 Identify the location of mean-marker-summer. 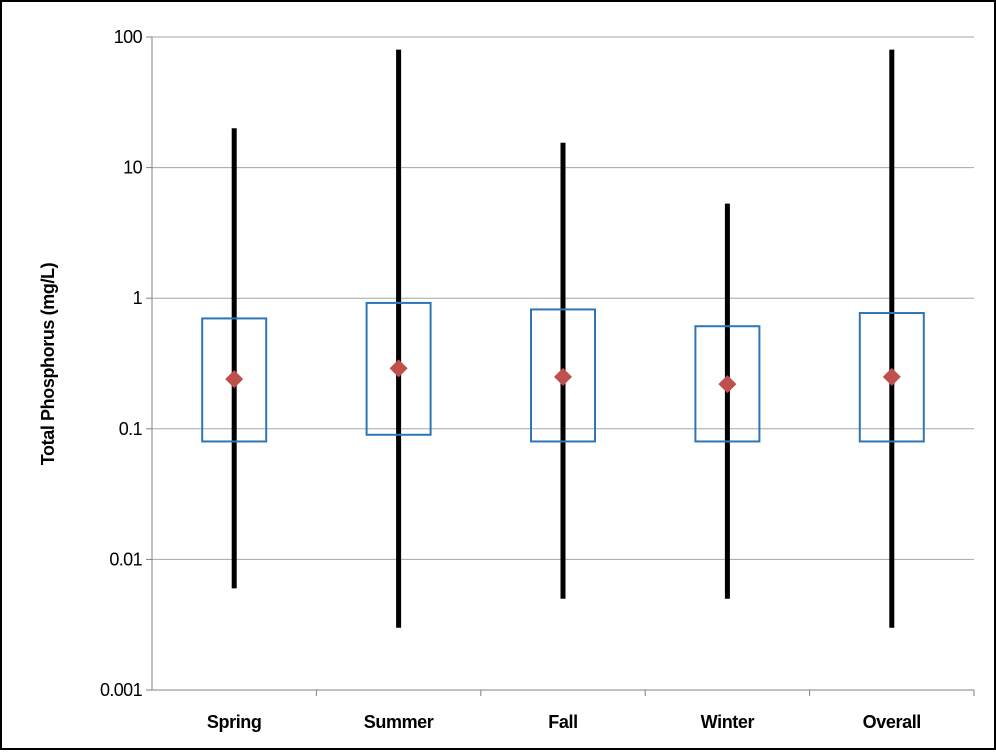
(398, 368).